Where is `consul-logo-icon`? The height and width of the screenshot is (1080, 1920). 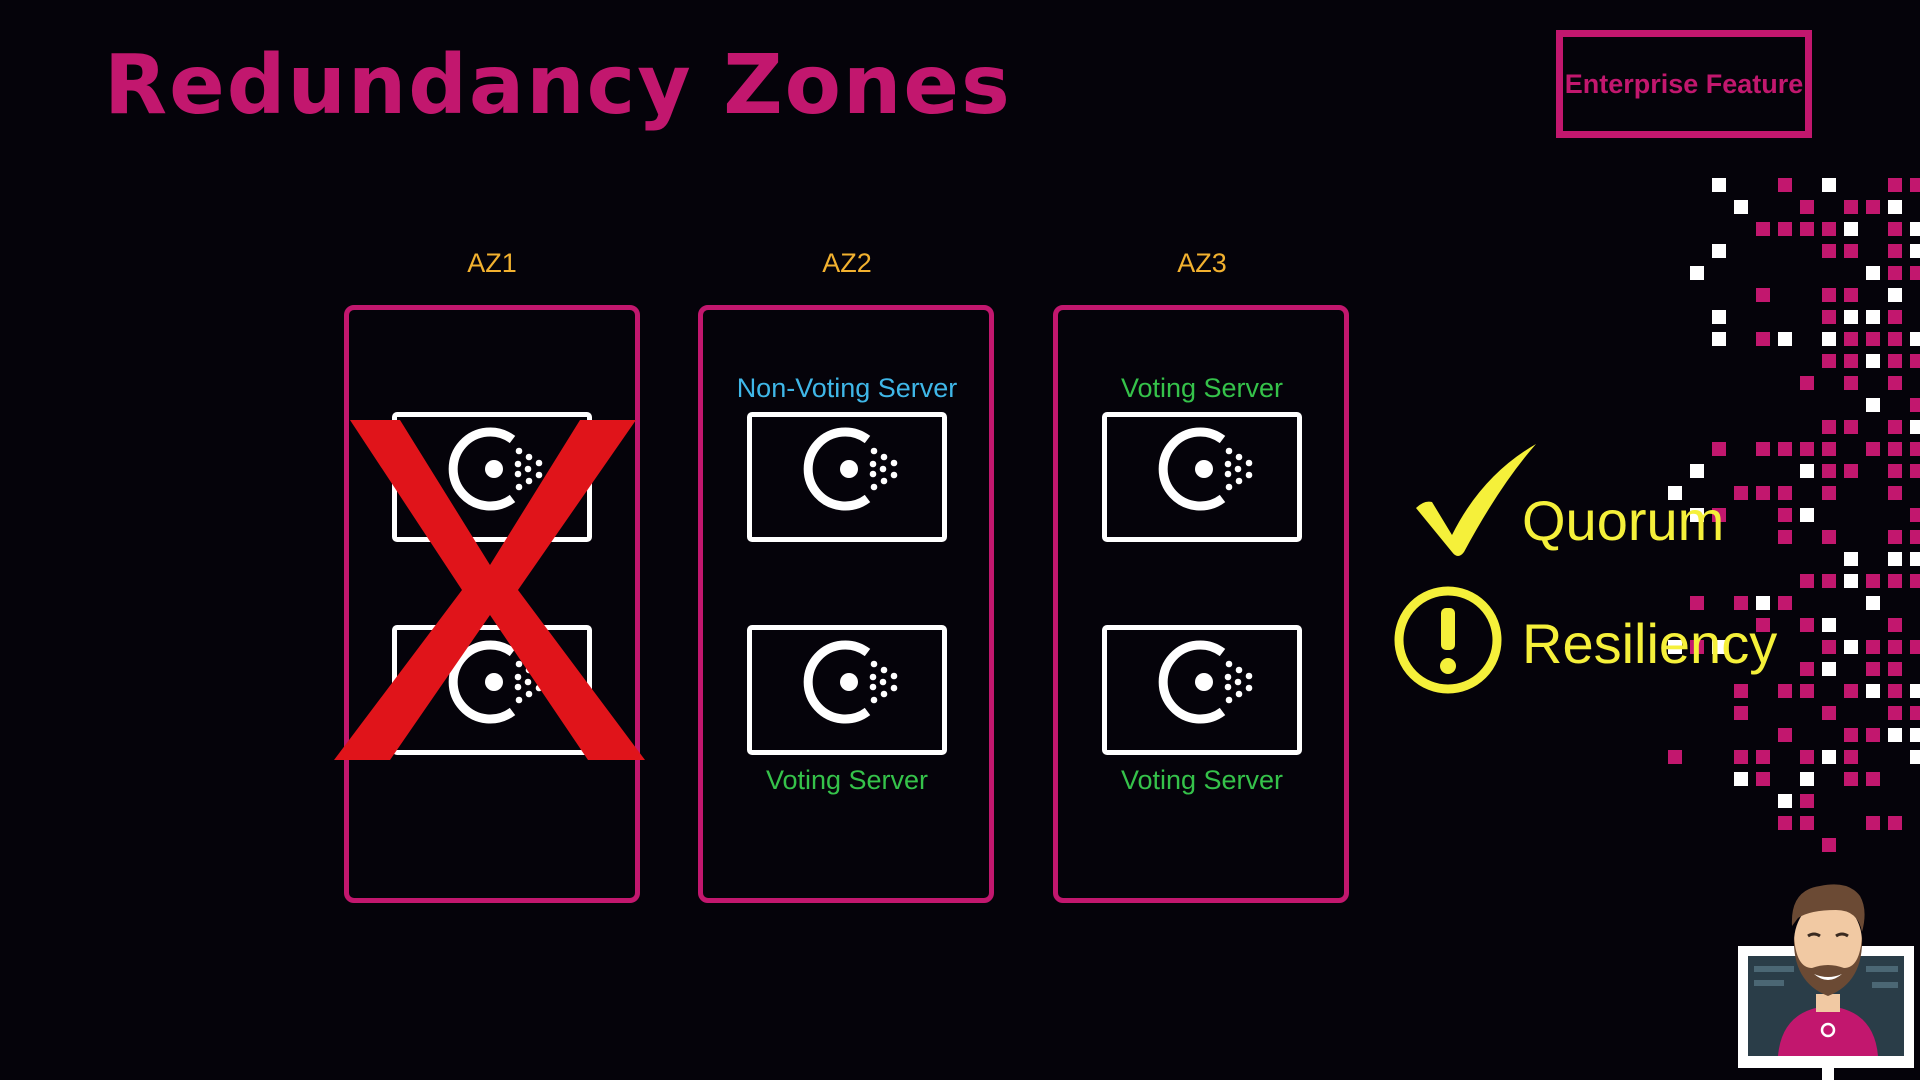 consul-logo-icon is located at coordinates (850, 682).